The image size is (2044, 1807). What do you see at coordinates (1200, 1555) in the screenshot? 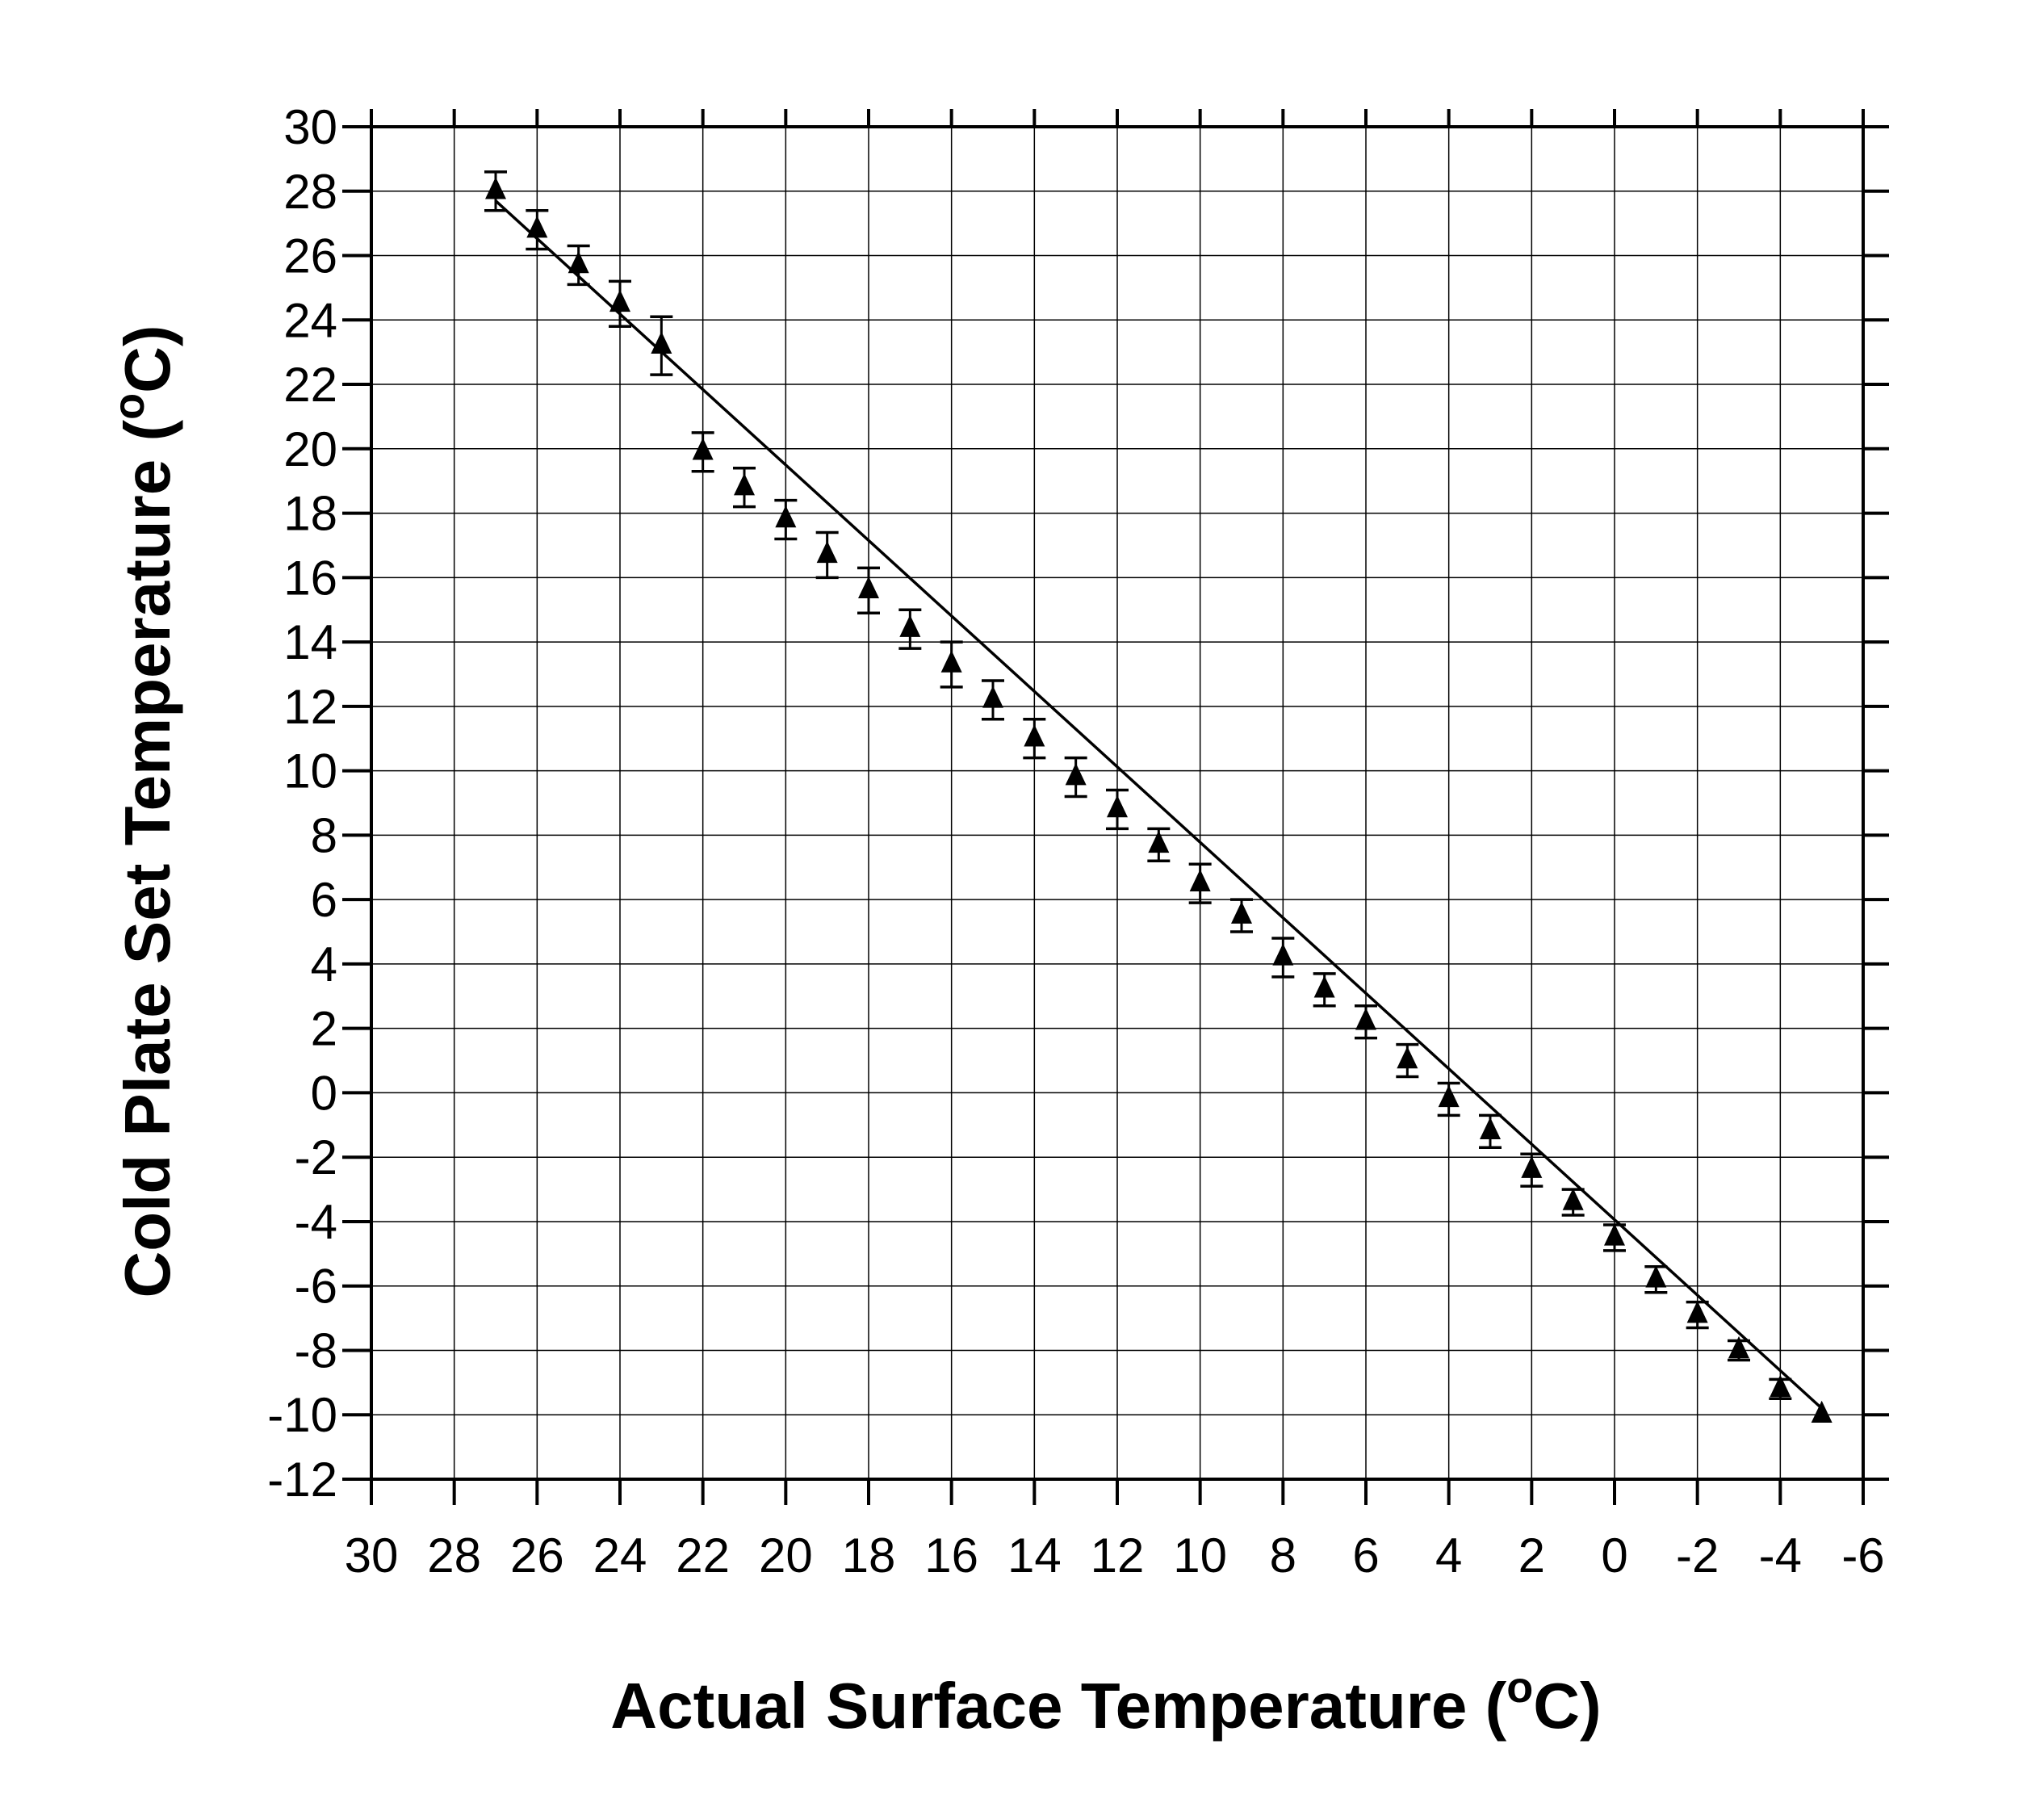
I see `x-tick-label: 10` at bounding box center [1200, 1555].